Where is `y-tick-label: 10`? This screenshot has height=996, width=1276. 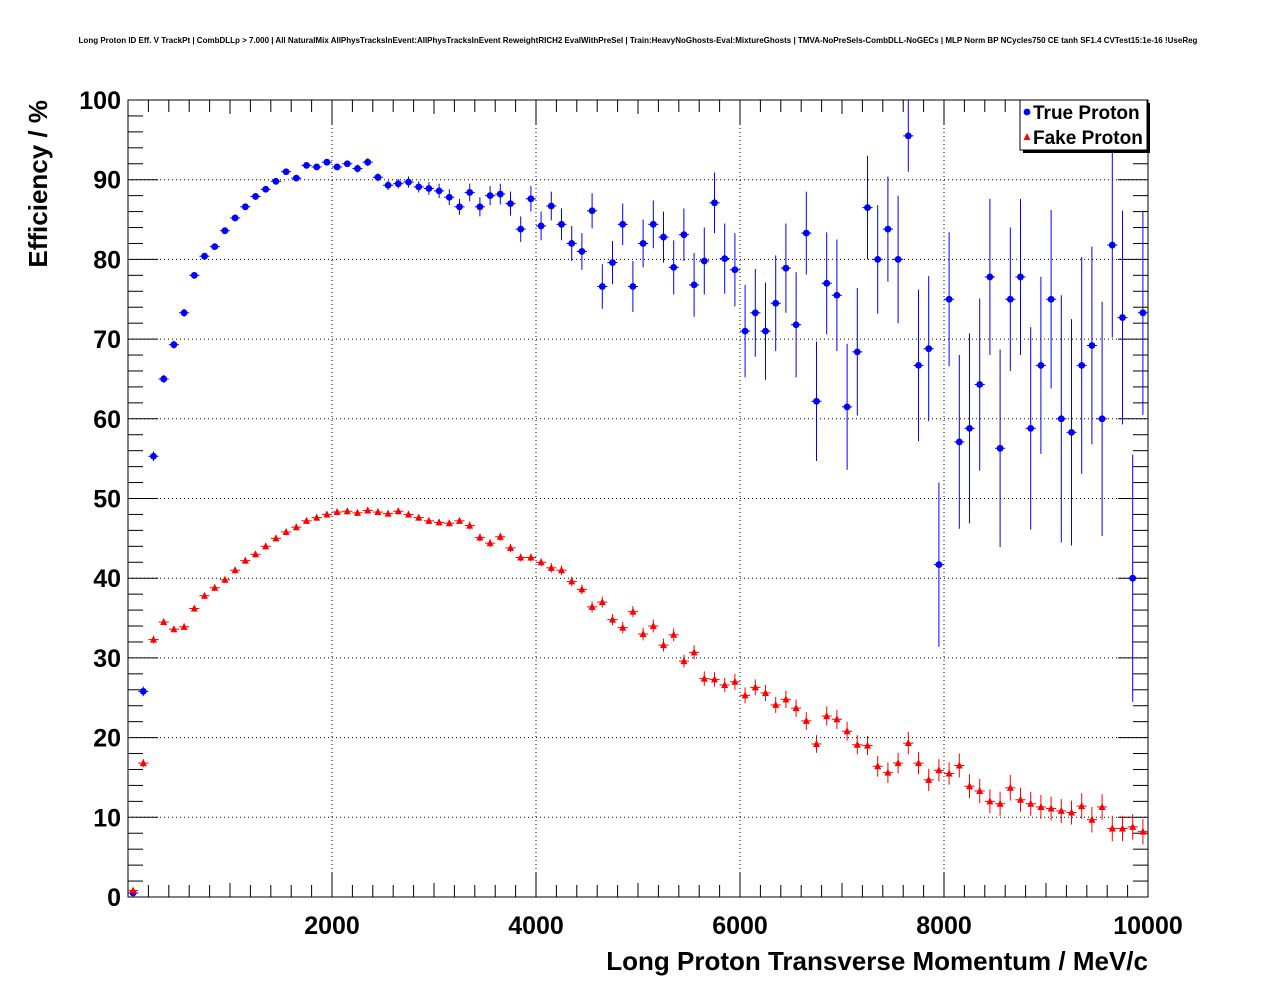 y-tick-label: 10 is located at coordinates (107, 818).